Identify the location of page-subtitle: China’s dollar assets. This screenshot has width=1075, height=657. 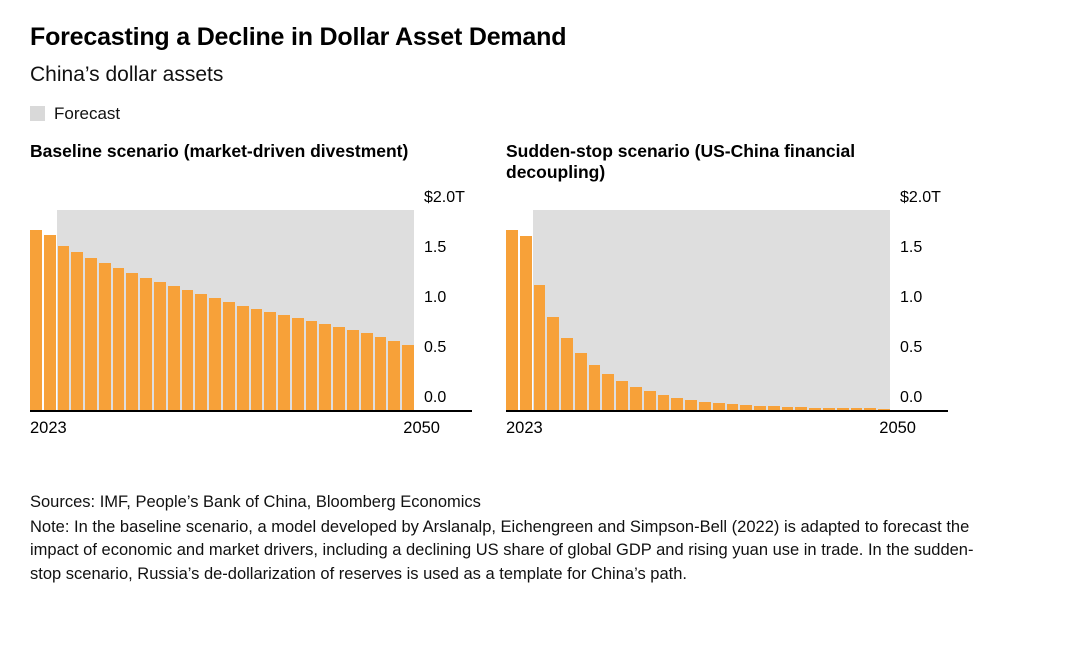
(127, 74).